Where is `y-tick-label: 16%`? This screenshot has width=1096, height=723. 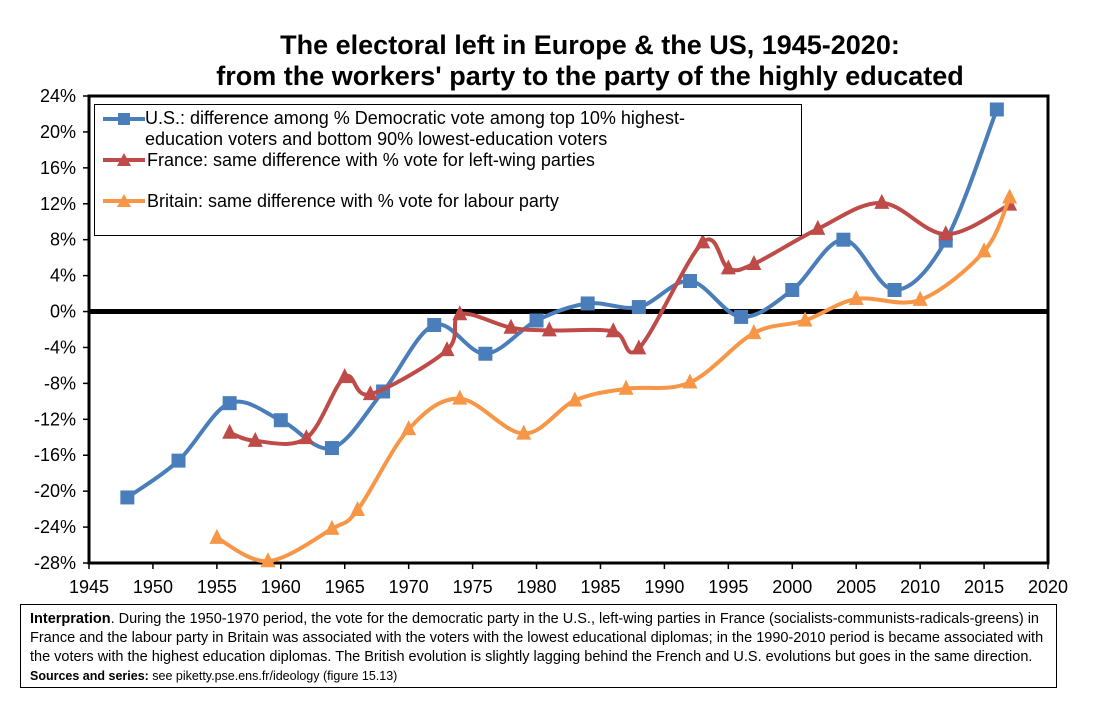
y-tick-label: 16% is located at coordinates (58, 168).